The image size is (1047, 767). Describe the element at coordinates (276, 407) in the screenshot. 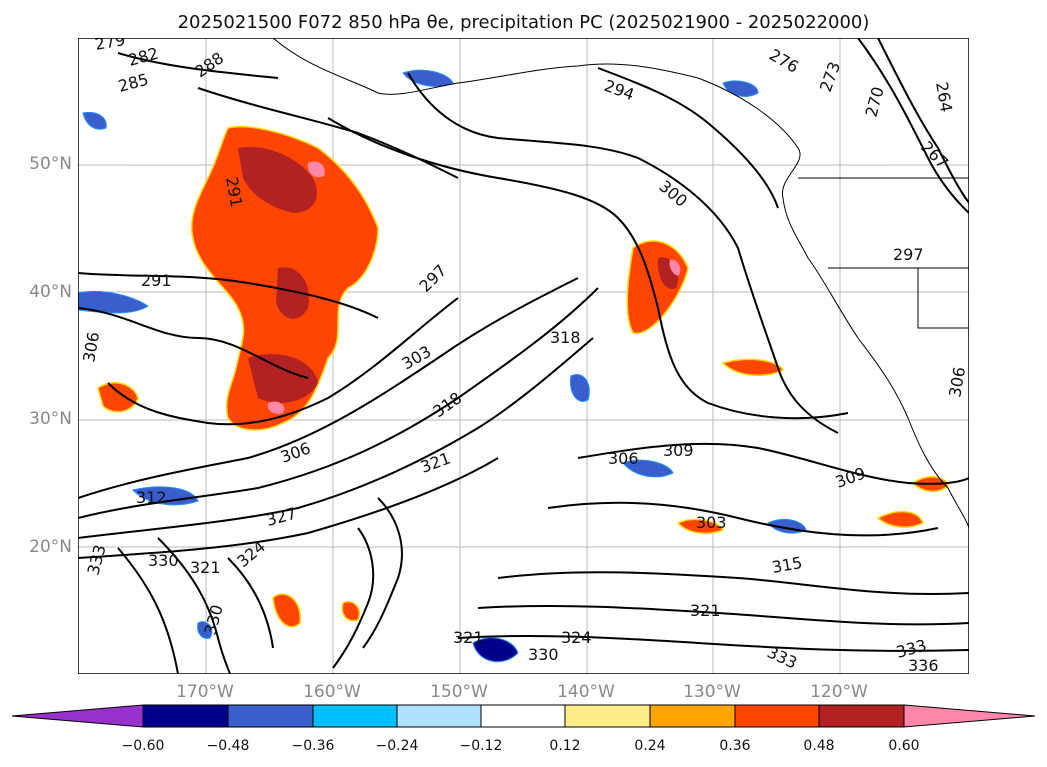

I see `precip-peak-south` at that location.